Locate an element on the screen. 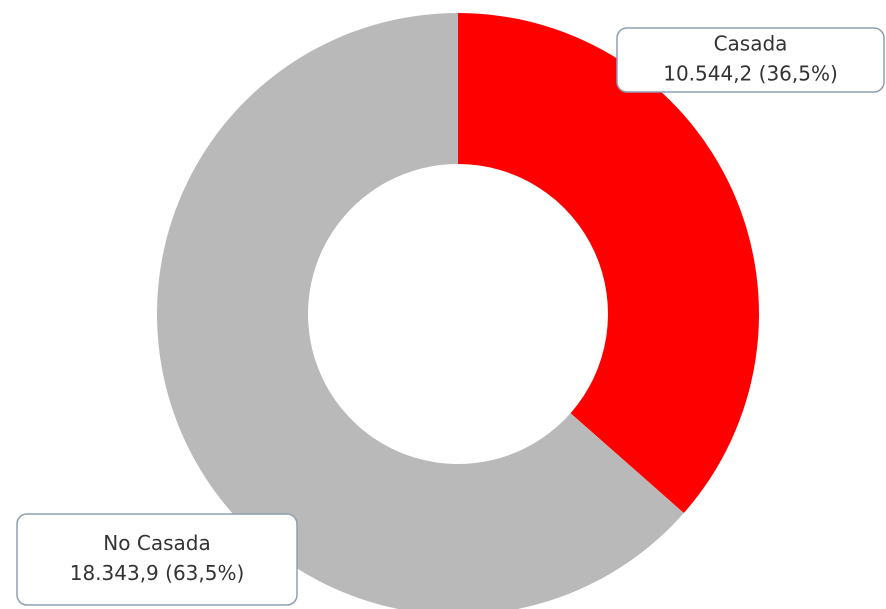  value-label: 10.544,2 (36,5%) is located at coordinates (750, 74).